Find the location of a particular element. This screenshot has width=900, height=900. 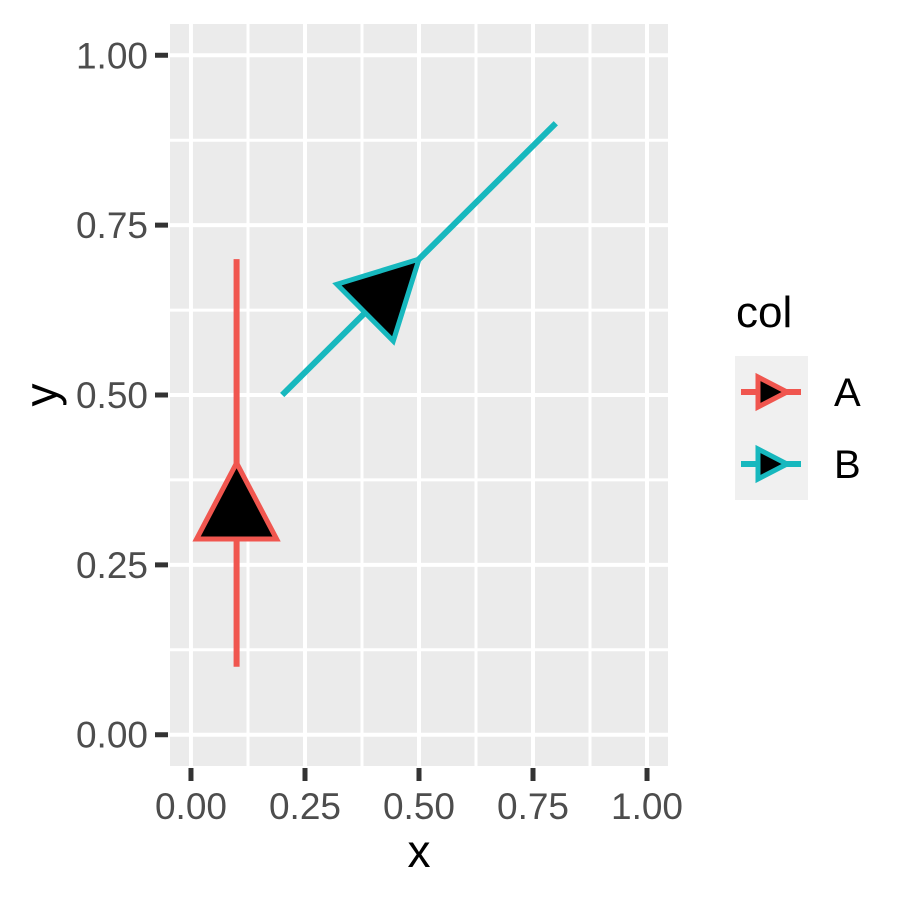

legend-label: A is located at coordinates (847, 393).